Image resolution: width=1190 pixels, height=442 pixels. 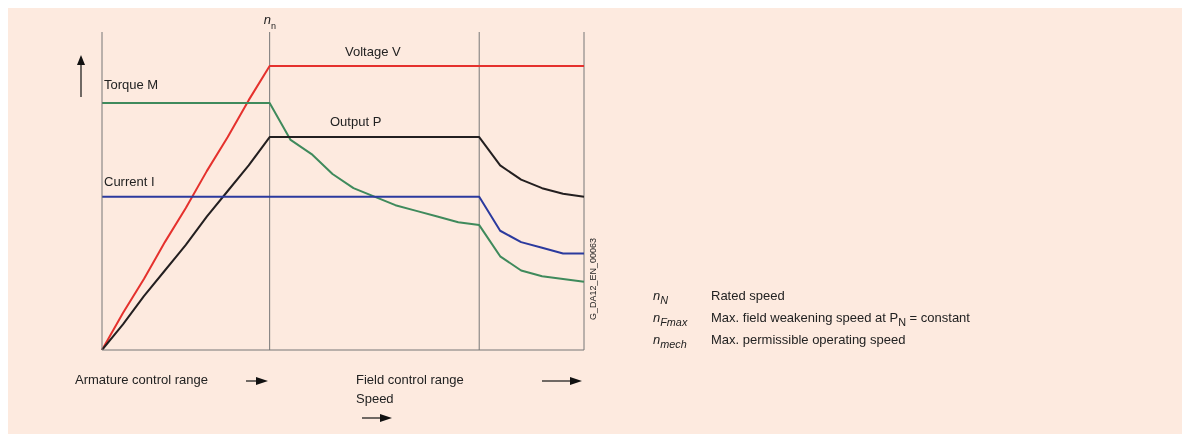 I want to click on text: Field control range, so click(x=410, y=379).